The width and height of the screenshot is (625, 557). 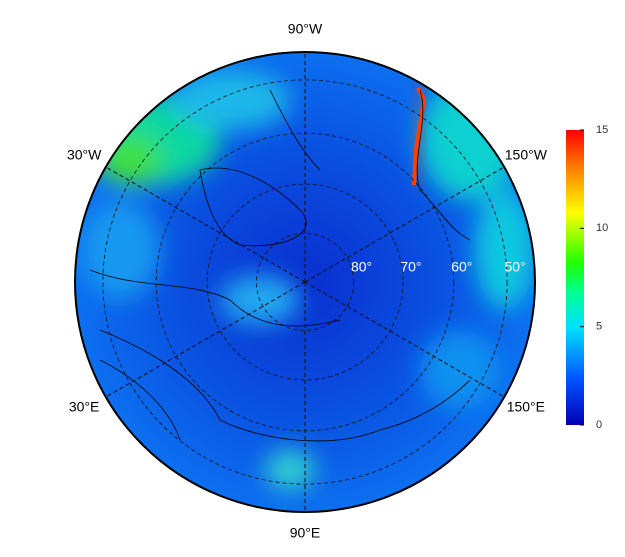 What do you see at coordinates (599, 327) in the screenshot?
I see `colorbar-tick-label: 5` at bounding box center [599, 327].